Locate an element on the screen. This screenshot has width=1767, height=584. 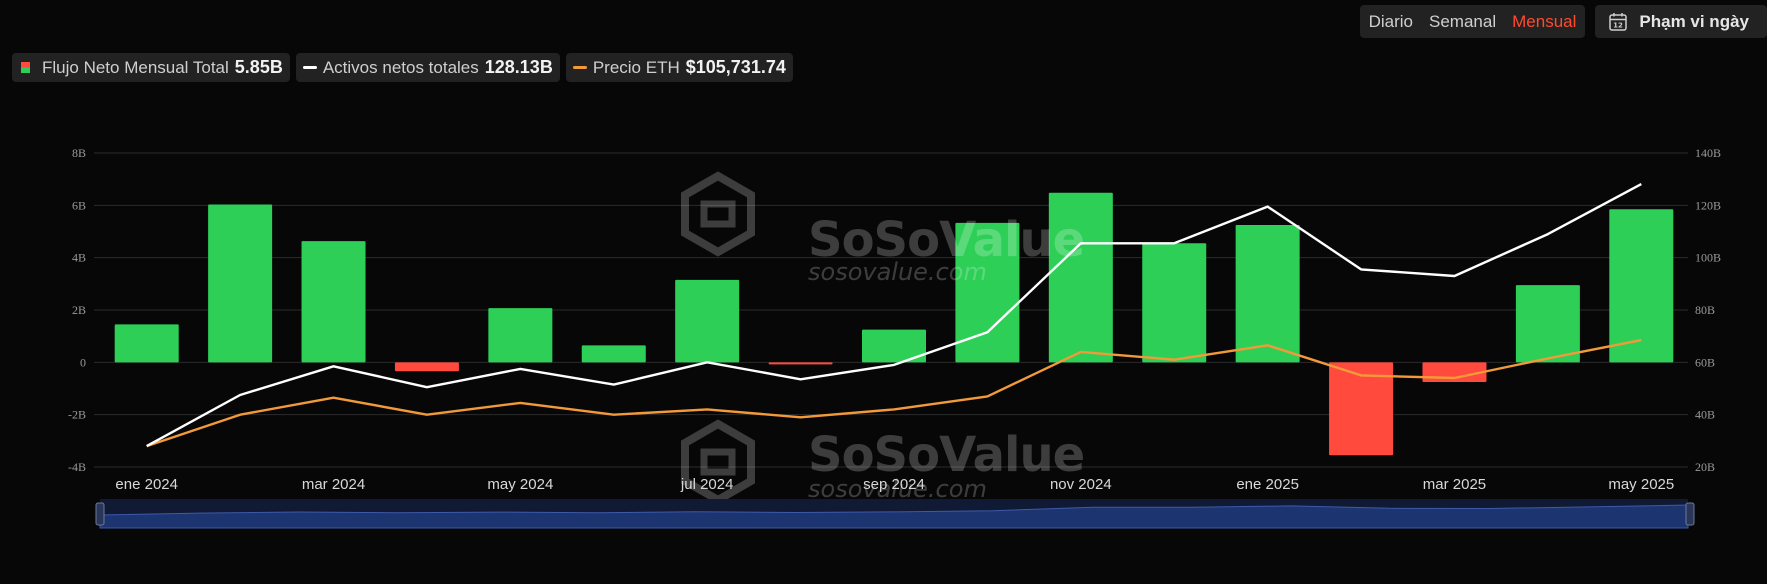
x-tick-label: ene 2025 is located at coordinates (1267, 484).